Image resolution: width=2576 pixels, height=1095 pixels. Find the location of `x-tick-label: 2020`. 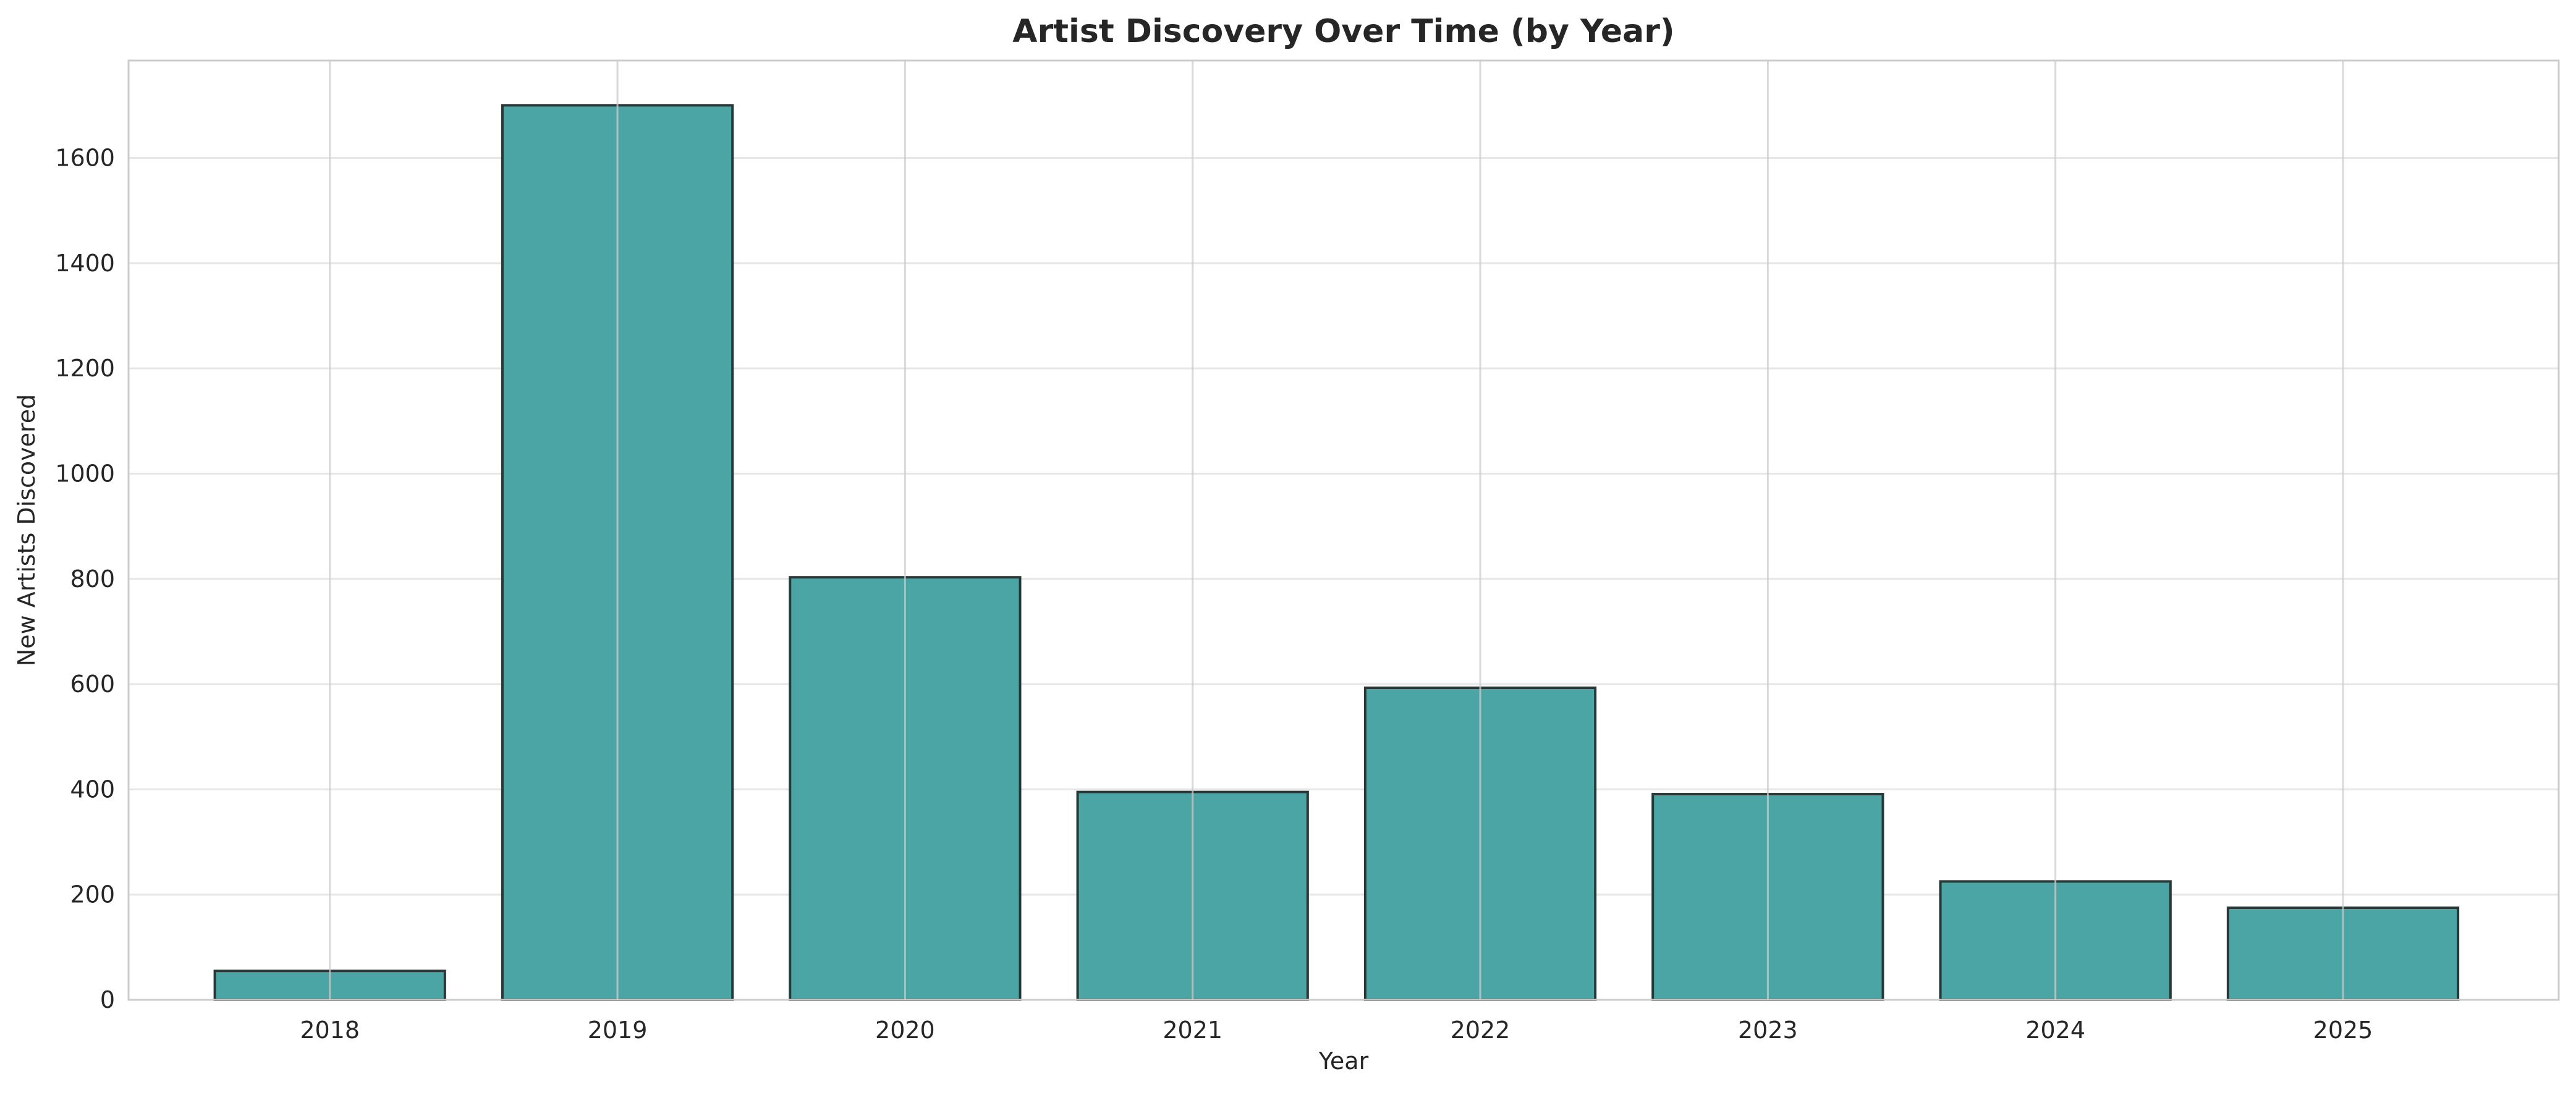

x-tick-label: 2020 is located at coordinates (905, 1030).